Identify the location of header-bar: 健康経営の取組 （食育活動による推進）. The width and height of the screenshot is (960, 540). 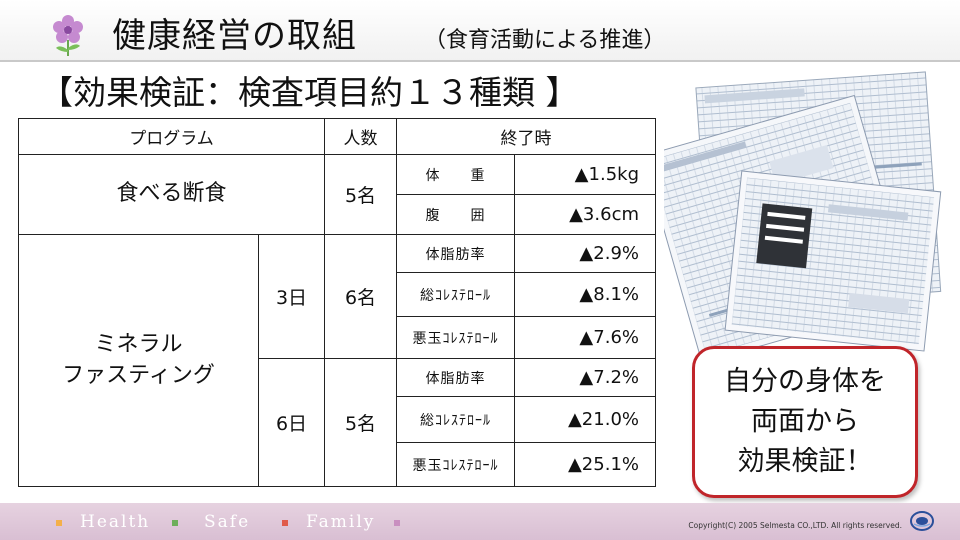
(480, 31).